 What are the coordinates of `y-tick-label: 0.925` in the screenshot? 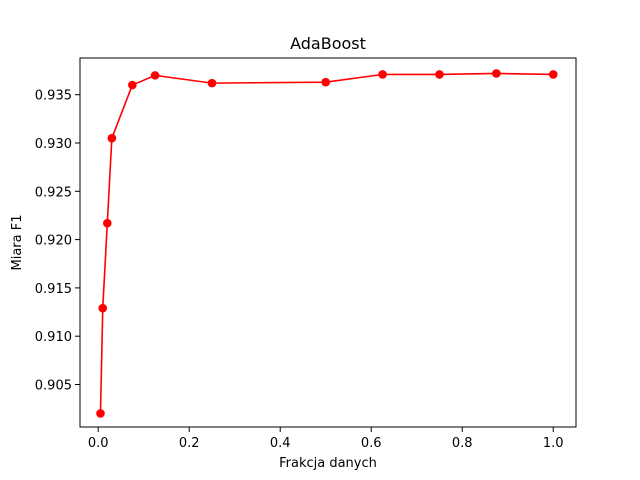 It's located at (53, 192).